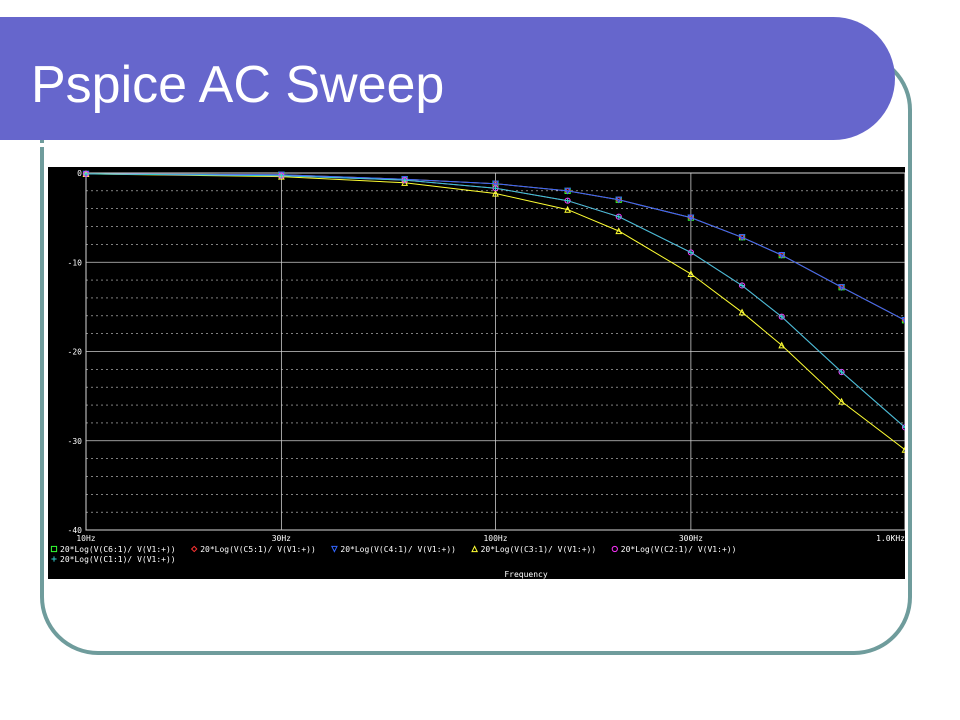  What do you see at coordinates (85, 538) in the screenshot?
I see `x-tick-label: 10Hz` at bounding box center [85, 538].